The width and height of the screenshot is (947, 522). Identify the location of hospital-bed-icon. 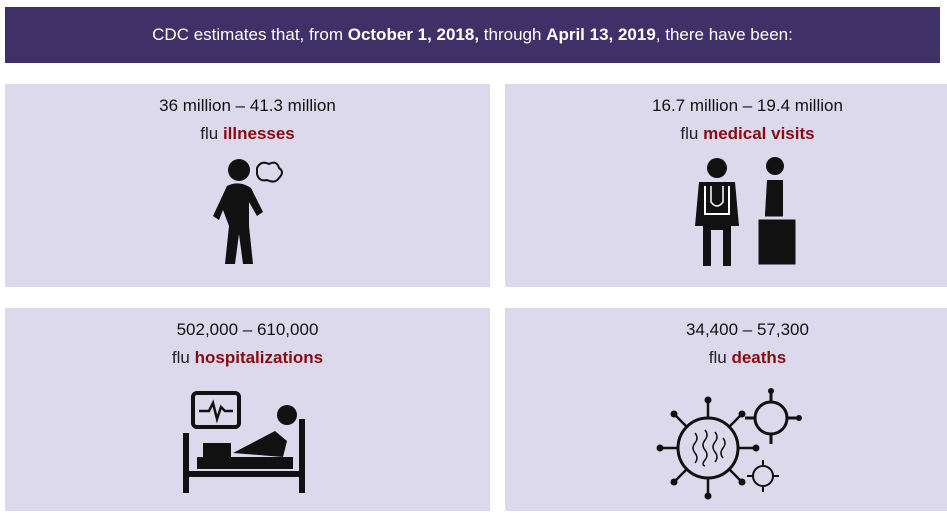
(244, 442).